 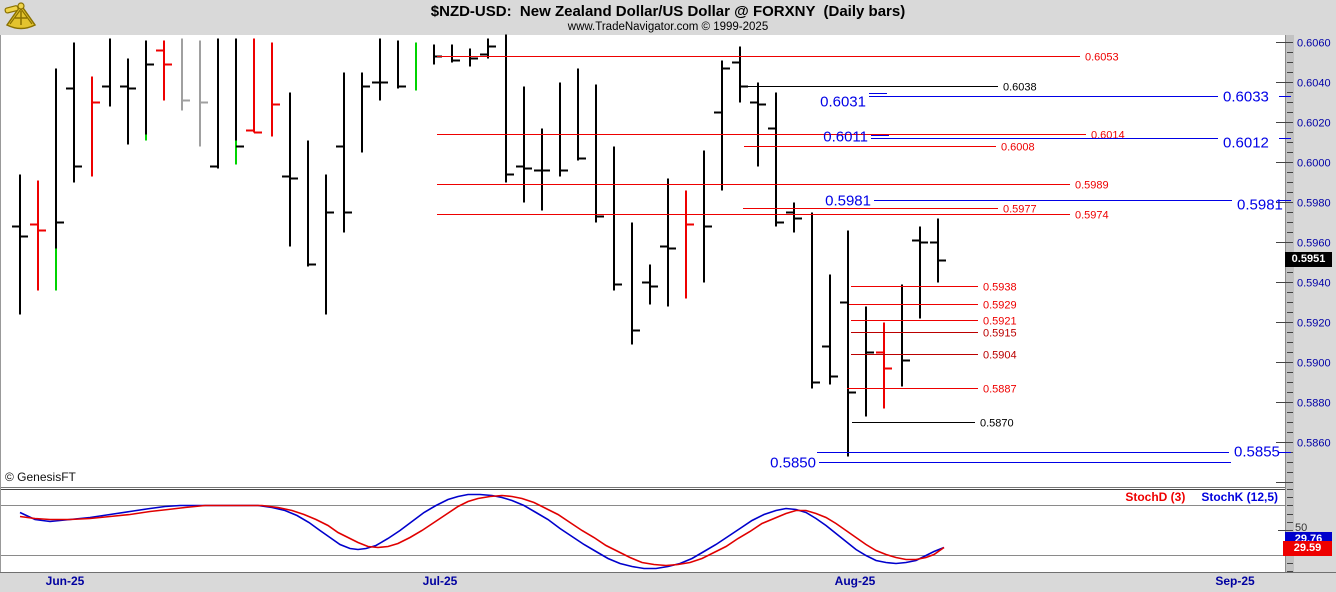 I want to click on month-label: Sep-25, so click(x=1235, y=581).